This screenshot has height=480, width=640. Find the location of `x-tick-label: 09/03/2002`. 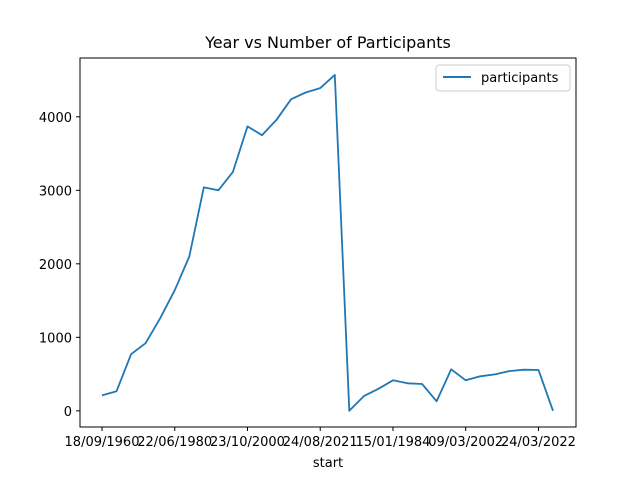

x-tick-label: 09/03/2002 is located at coordinates (465, 442).